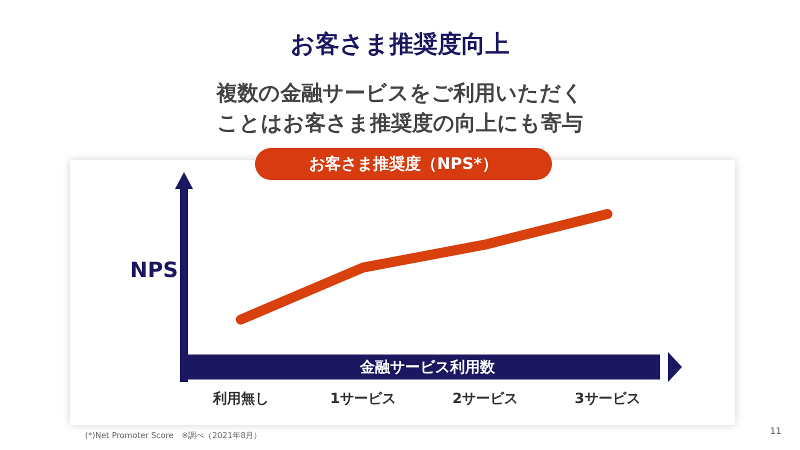  Describe the element at coordinates (427, 367) in the screenshot. I see `x-axis-title: 金融サービス利用数` at that location.